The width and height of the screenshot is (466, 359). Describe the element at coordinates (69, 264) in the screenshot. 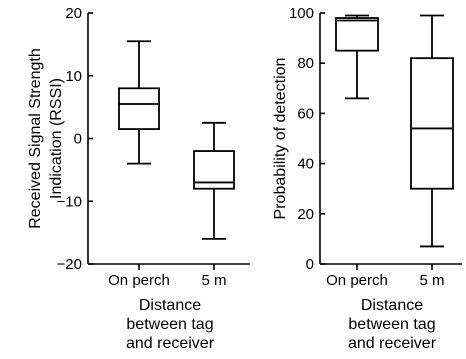

I see `y-tick-label: −20` at that location.